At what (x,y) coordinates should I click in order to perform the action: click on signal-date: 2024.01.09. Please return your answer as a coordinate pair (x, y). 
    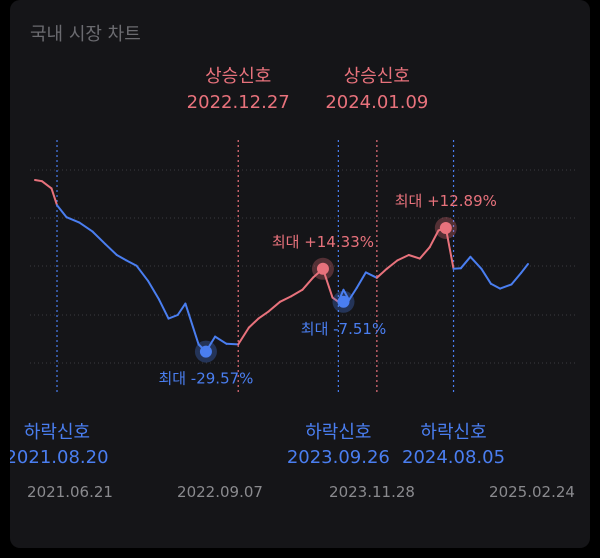
    Looking at the image, I should click on (376, 102).